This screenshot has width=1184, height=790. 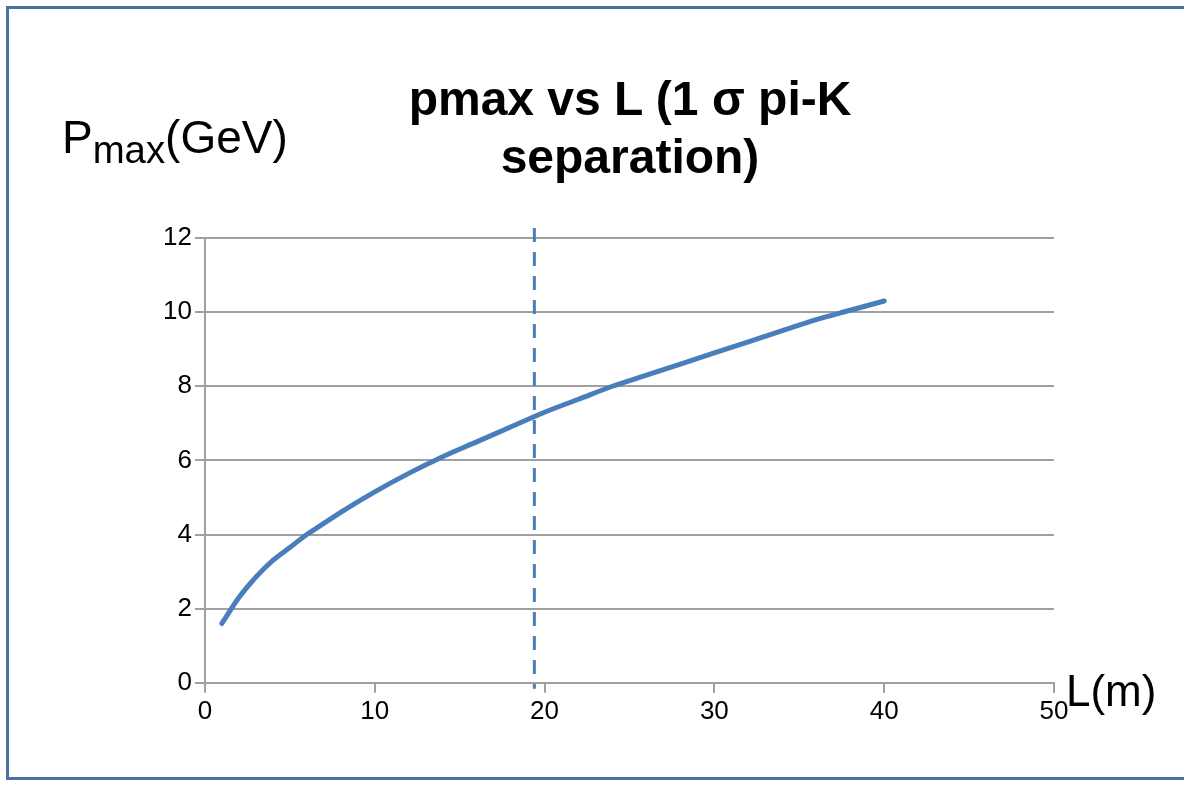 I want to click on y-tick-label: 6, so click(x=184, y=458).